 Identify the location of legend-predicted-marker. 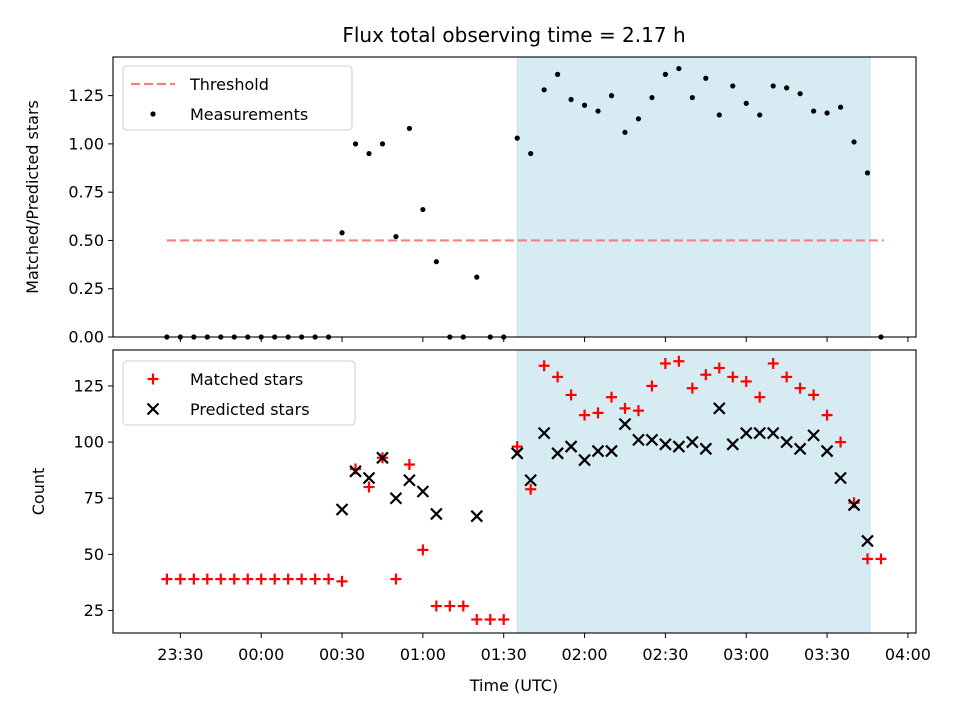
(153, 409).